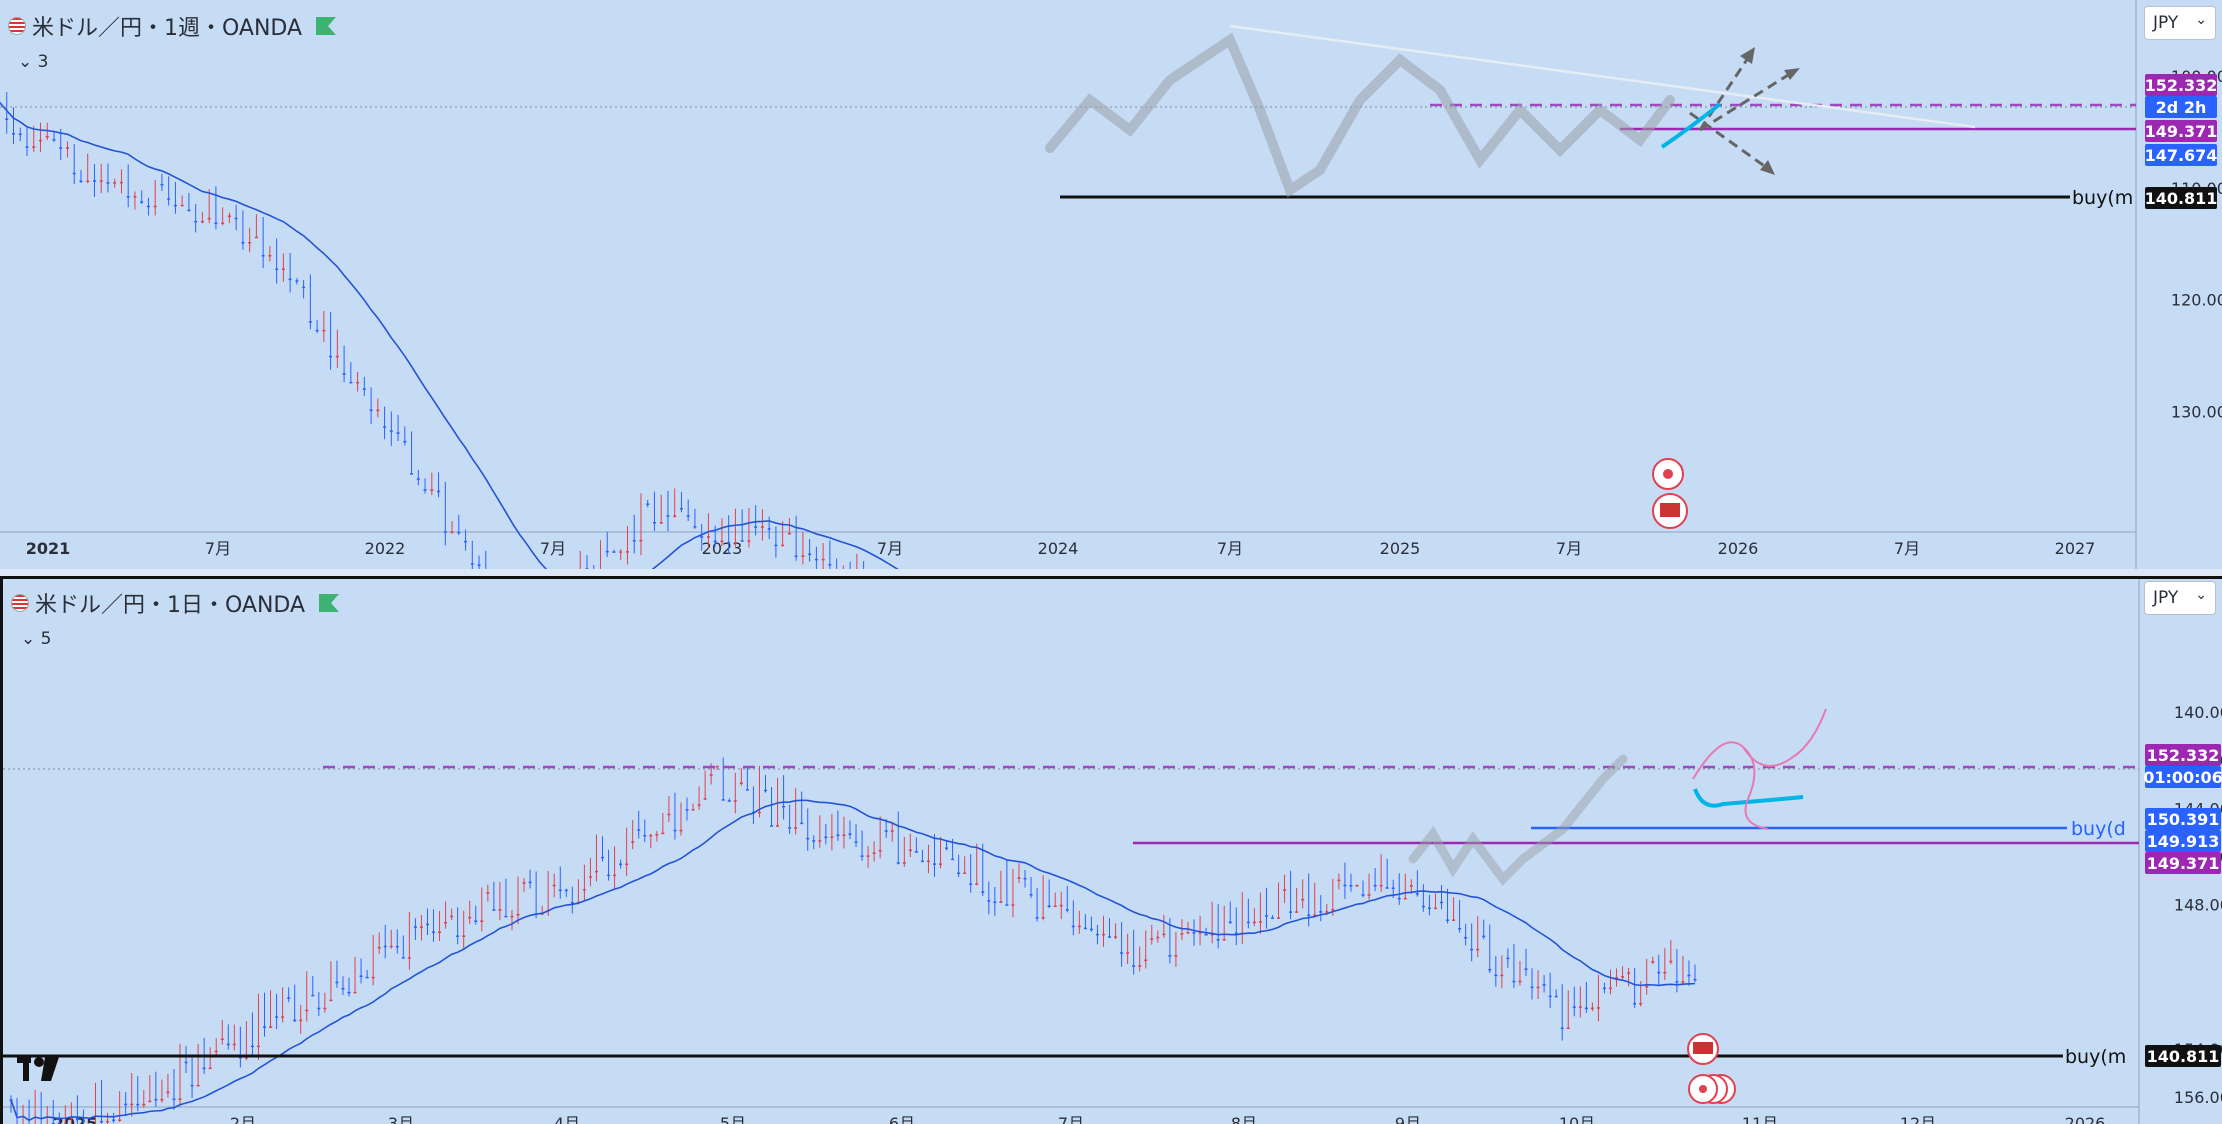  What do you see at coordinates (2098, 829) in the screenshot?
I see `buy-line-label: buy(d` at bounding box center [2098, 829].